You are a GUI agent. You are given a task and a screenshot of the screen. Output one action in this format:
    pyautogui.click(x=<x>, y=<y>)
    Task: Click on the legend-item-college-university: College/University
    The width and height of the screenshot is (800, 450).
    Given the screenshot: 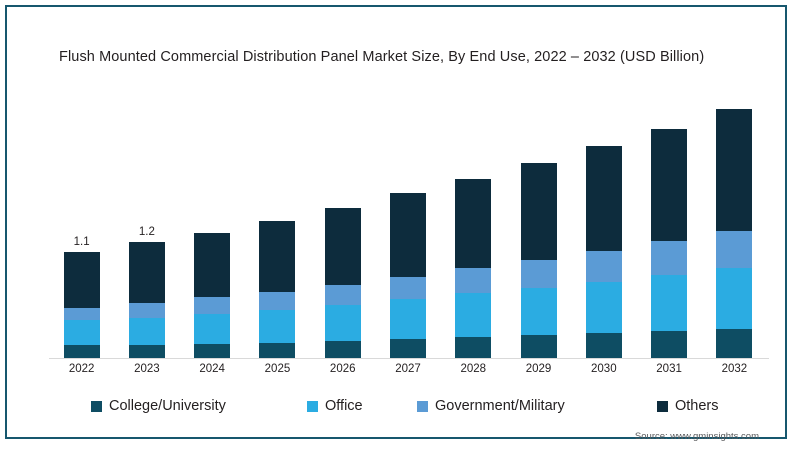 What is the action you would take?
    pyautogui.click(x=158, y=406)
    